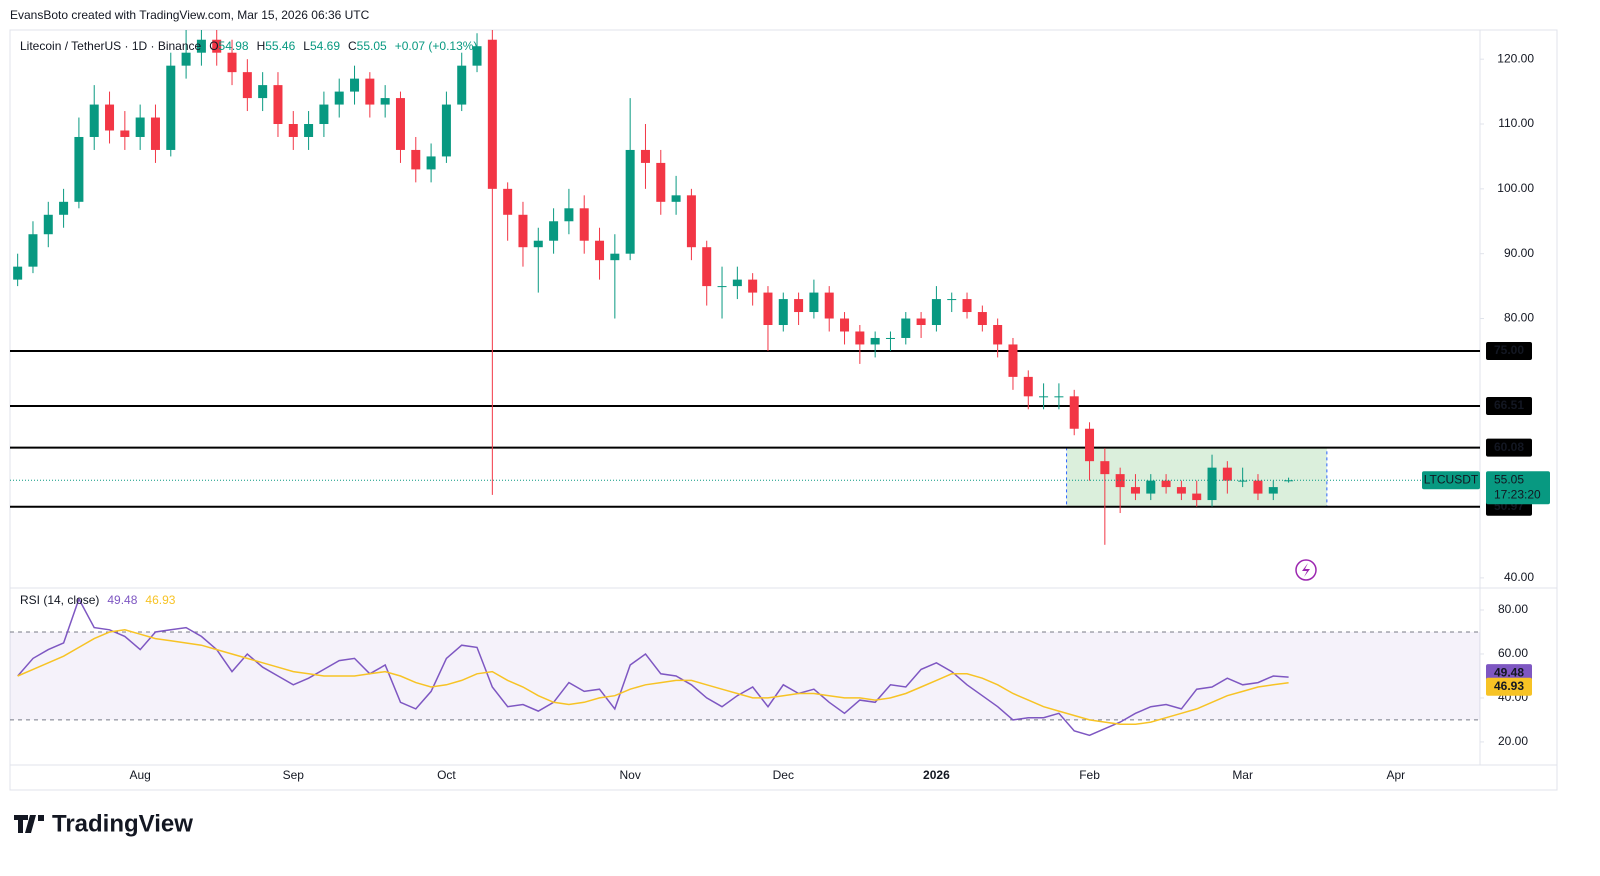  What do you see at coordinates (1515, 188) in the screenshot?
I see `y-tick-label: 100.00` at bounding box center [1515, 188].